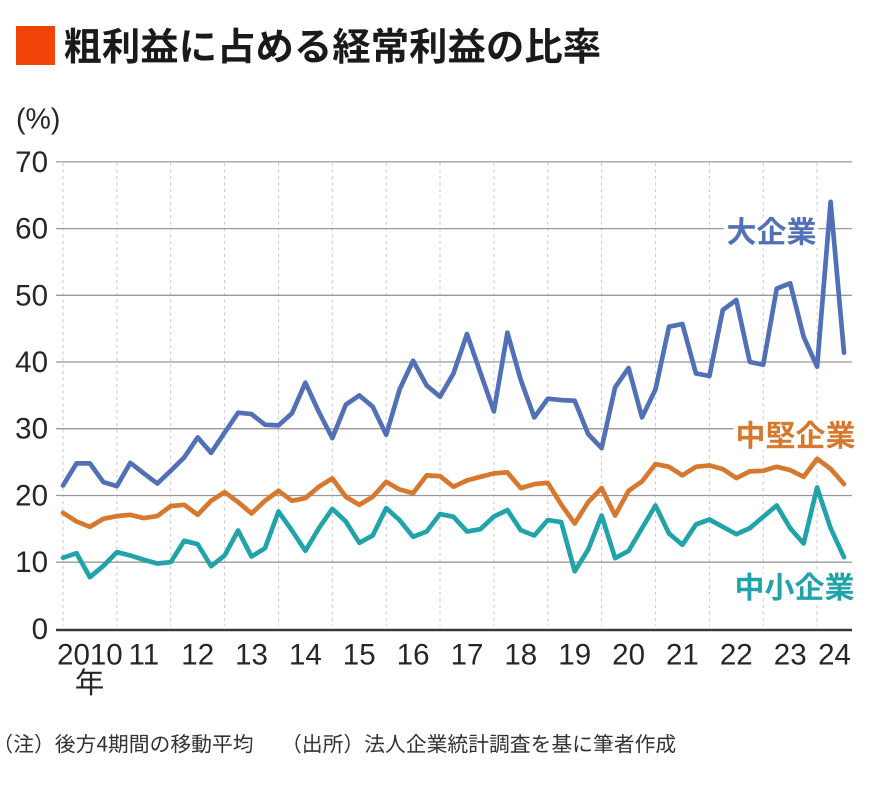 The height and width of the screenshot is (785, 870). What do you see at coordinates (31, 229) in the screenshot?
I see `svg-text: 60` at bounding box center [31, 229].